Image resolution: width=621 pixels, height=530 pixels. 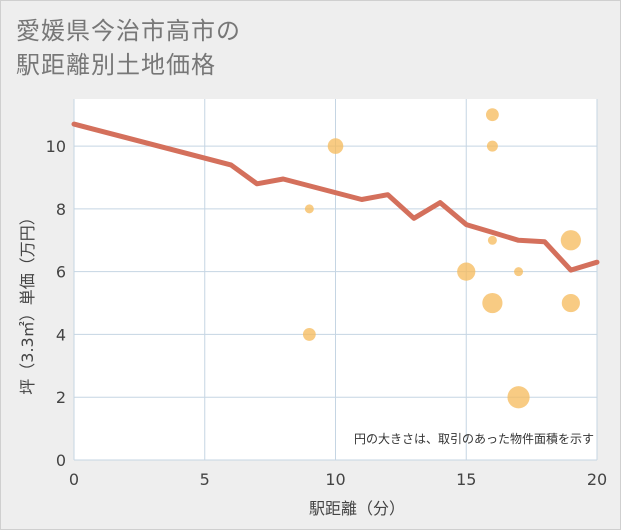 What do you see at coordinates (61, 209) in the screenshot?
I see `y-tick-label: 8` at bounding box center [61, 209].